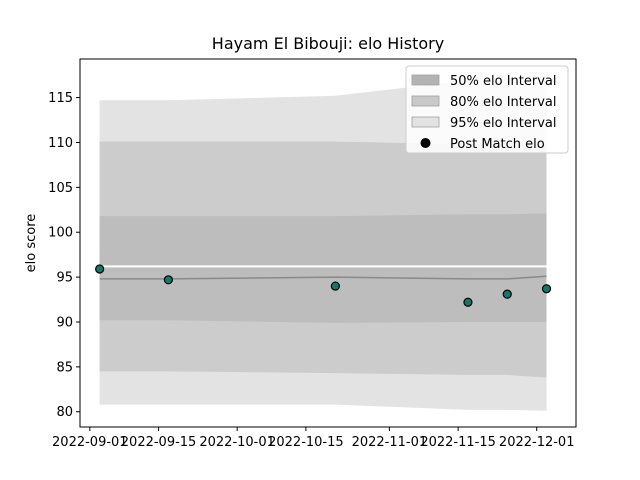 The width and height of the screenshot is (640, 480). Describe the element at coordinates (537, 442) in the screenshot. I see `x-tick-label: 2022-12-01` at that location.